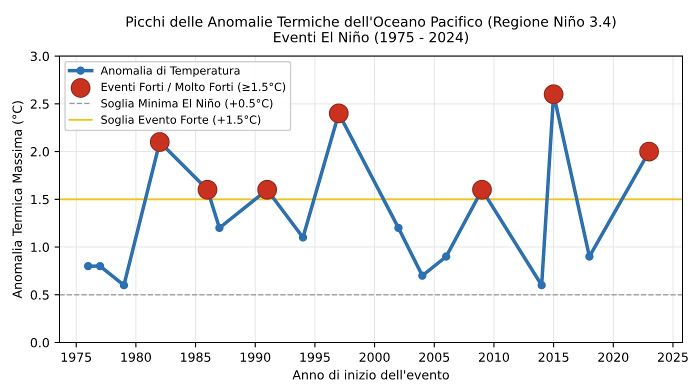  Describe the element at coordinates (673, 357) in the screenshot. I see `x-tick-label: 2025` at that location.